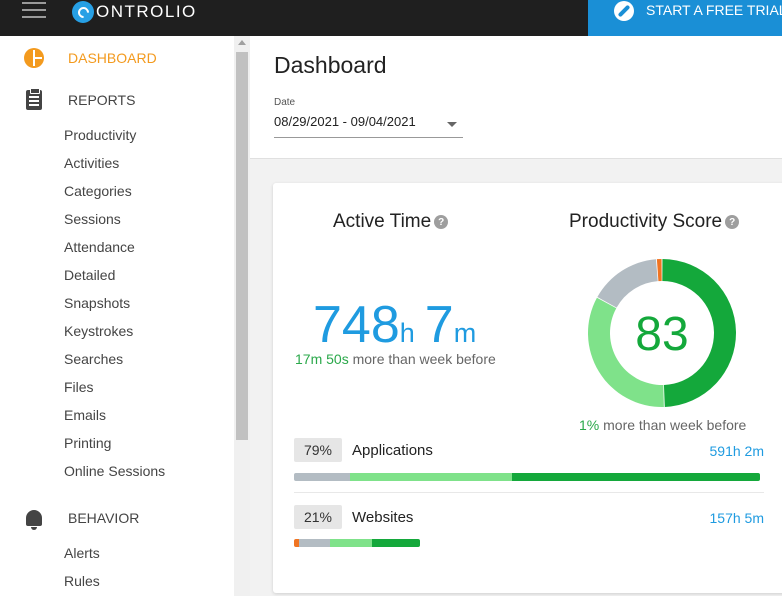 The image size is (782, 596). What do you see at coordinates (589, 425) in the screenshot?
I see `productivity-compare-value: 1%` at bounding box center [589, 425].